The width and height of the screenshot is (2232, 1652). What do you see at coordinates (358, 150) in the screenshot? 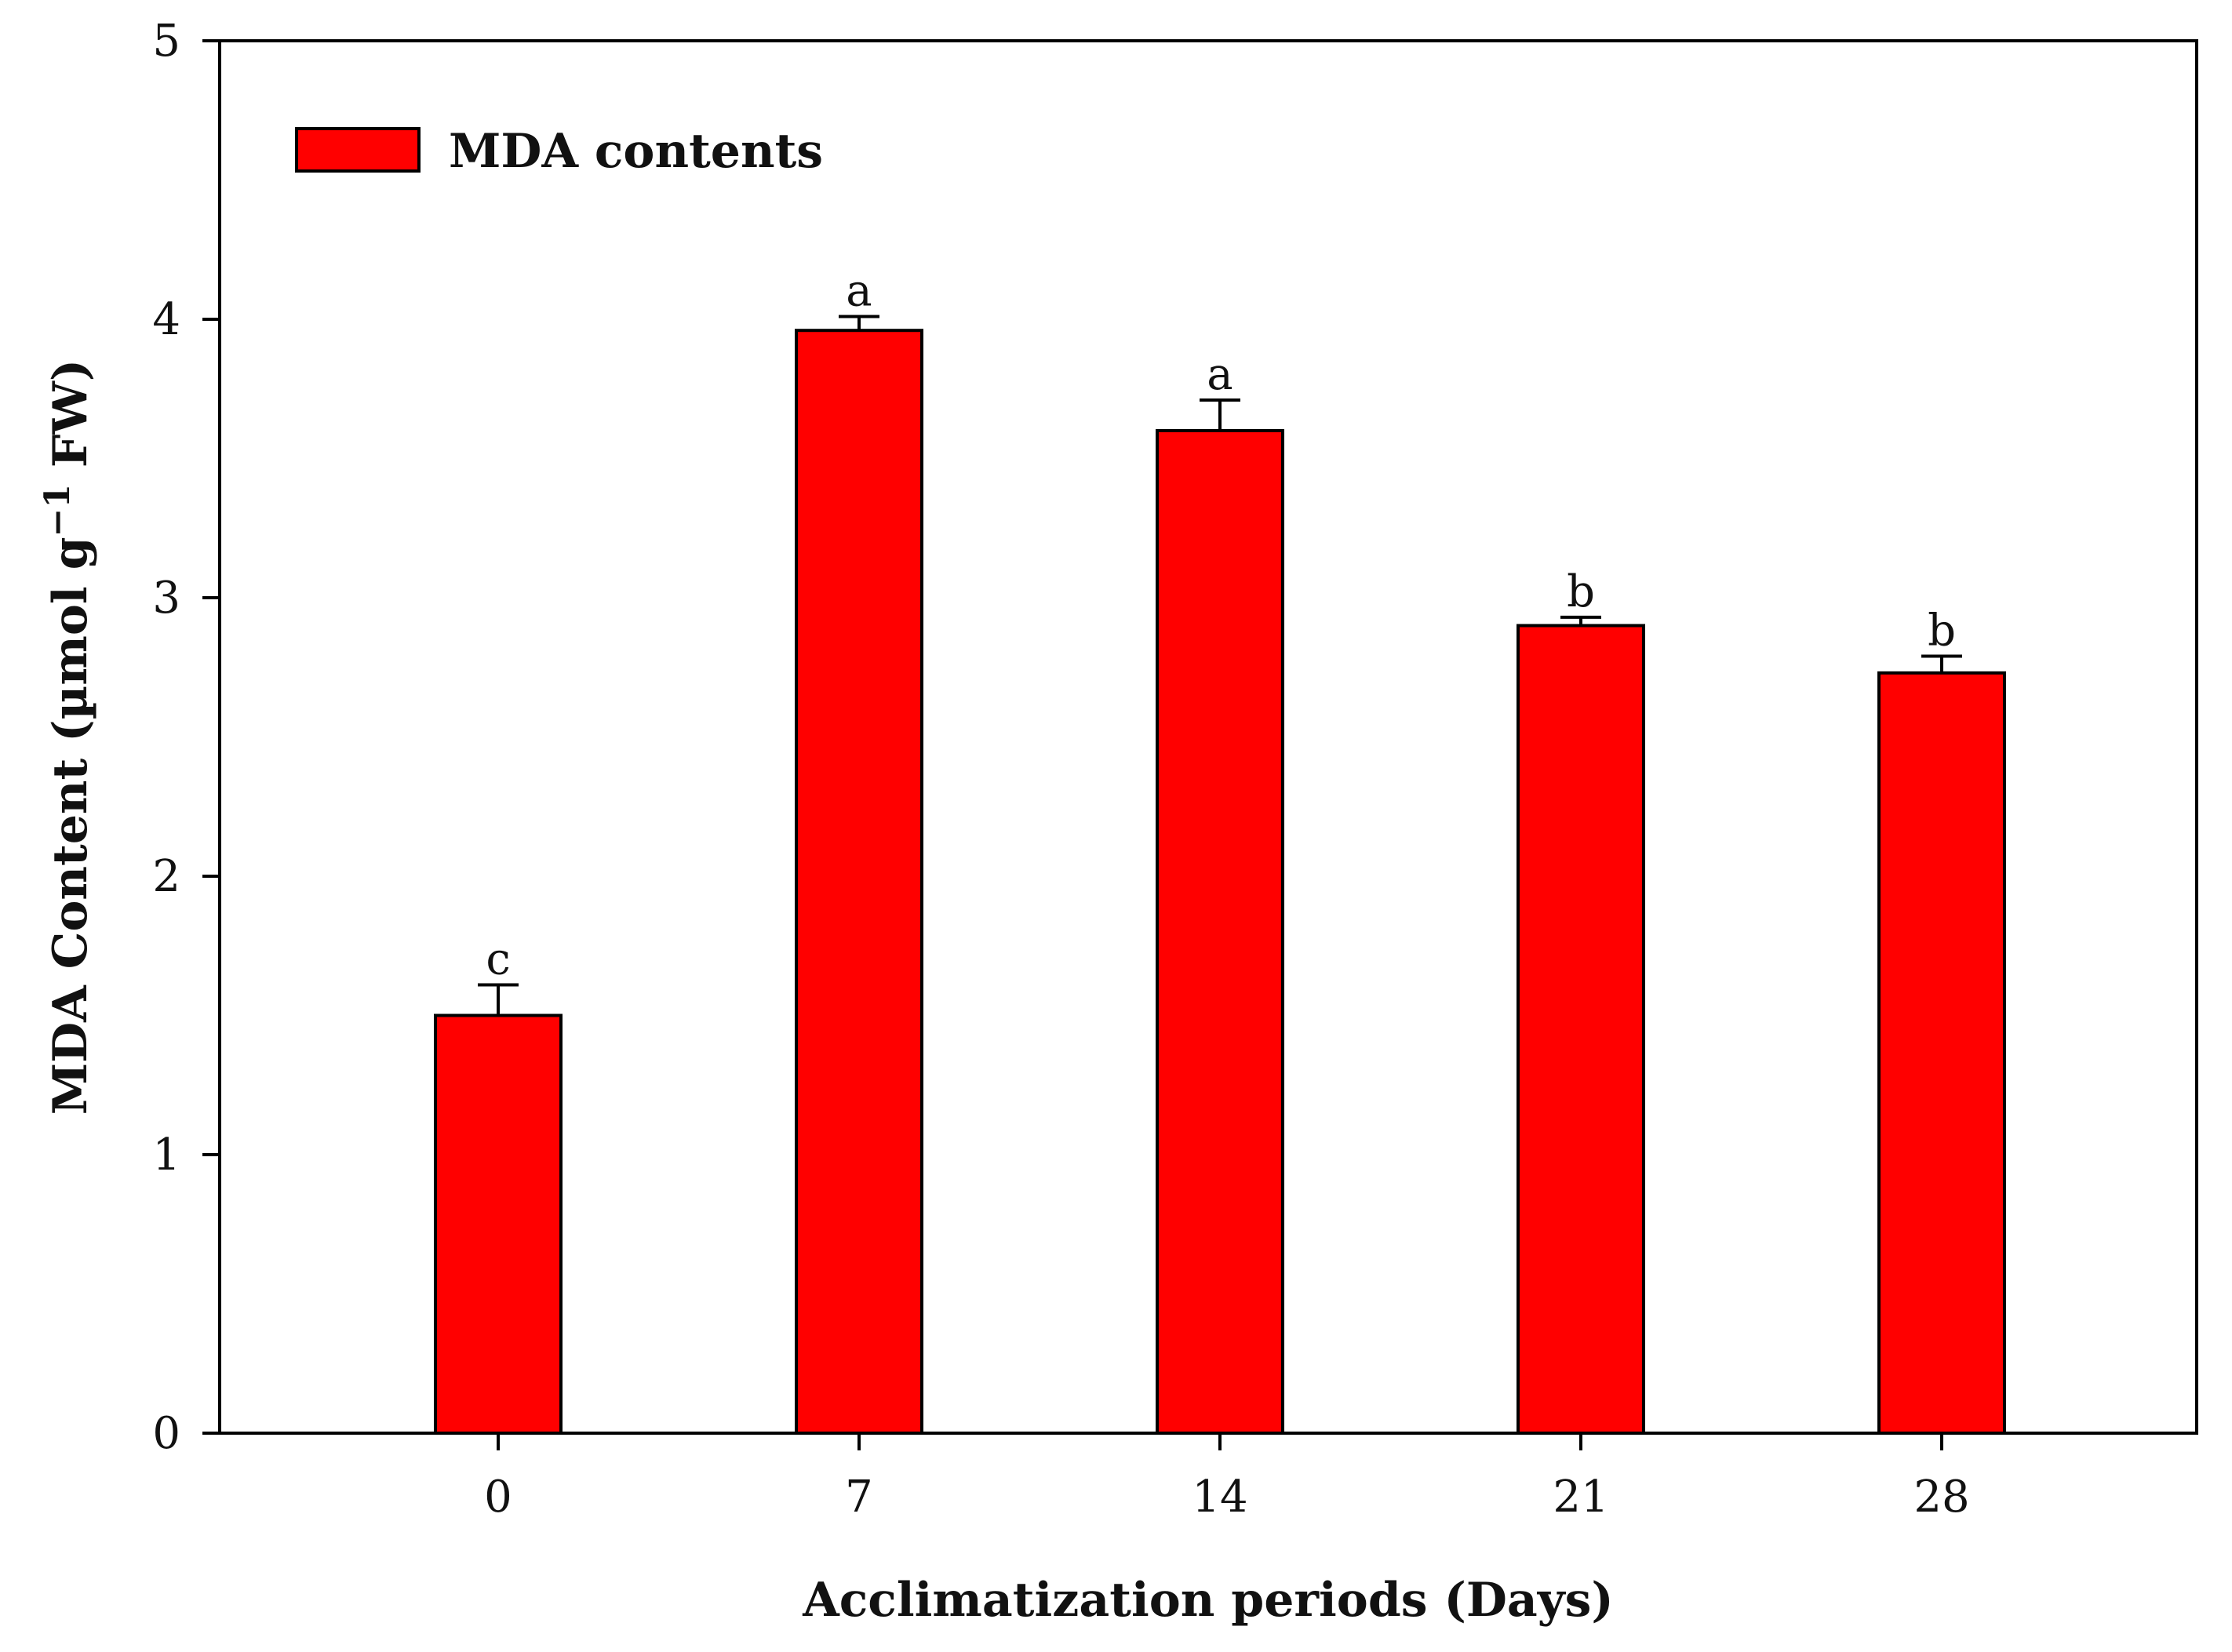
I see `legend-swatch` at bounding box center [358, 150].